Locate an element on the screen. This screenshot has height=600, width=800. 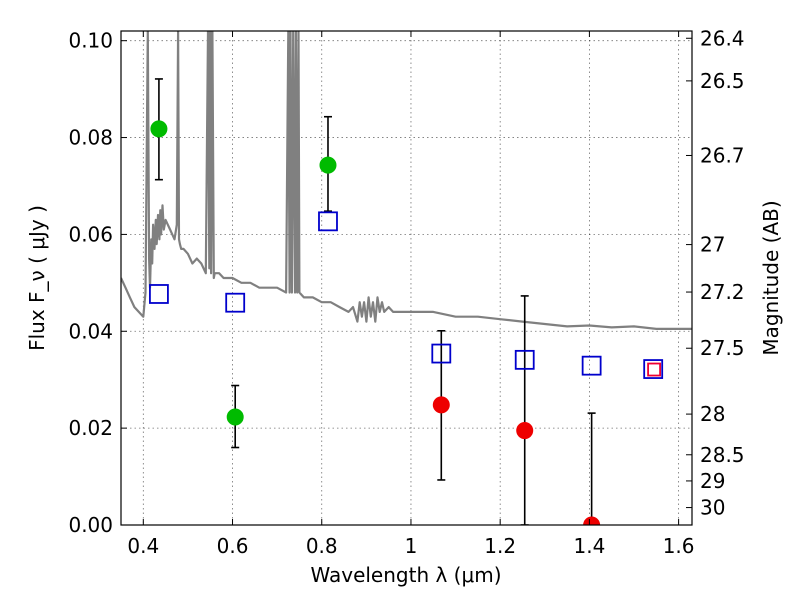
x-axis-title: Wavelength λ (μm) is located at coordinates (405, 575).